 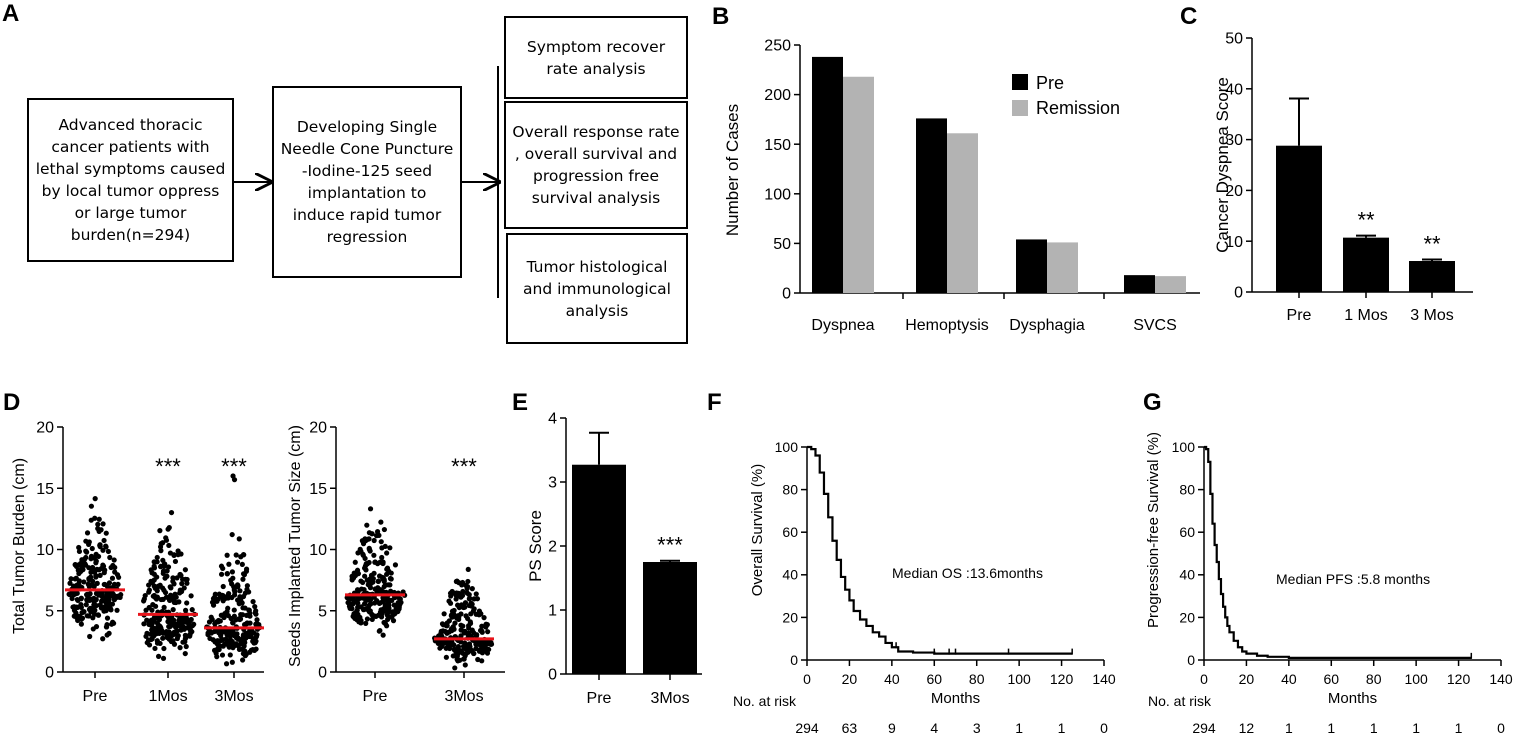 What do you see at coordinates (552, 611) in the screenshot?
I see `chart-e-y-tick-label: 1` at bounding box center [552, 611].